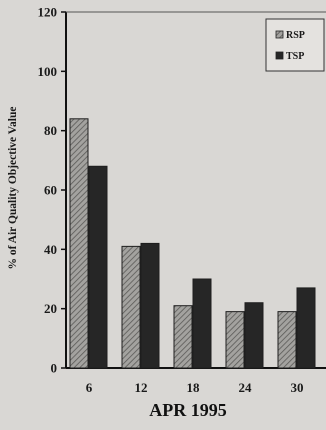 The height and width of the screenshot is (430, 326). Describe the element at coordinates (141, 387) in the screenshot. I see `x-tick-label: 12` at that location.